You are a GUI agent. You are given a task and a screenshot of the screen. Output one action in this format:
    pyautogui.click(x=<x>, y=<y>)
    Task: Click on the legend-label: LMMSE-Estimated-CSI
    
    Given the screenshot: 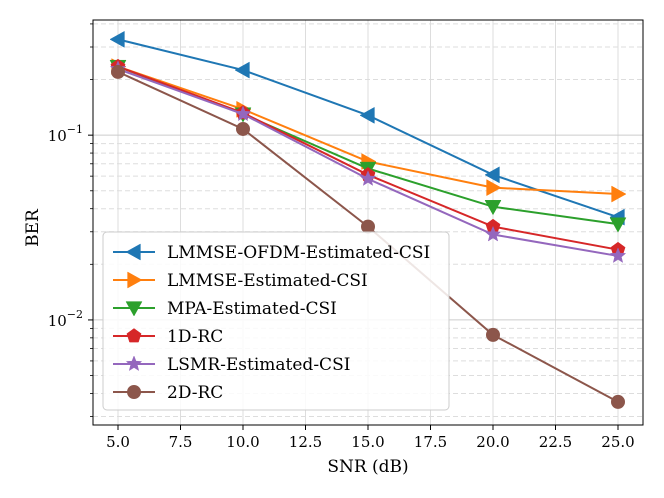 What is the action you would take?
    pyautogui.click(x=267, y=281)
    